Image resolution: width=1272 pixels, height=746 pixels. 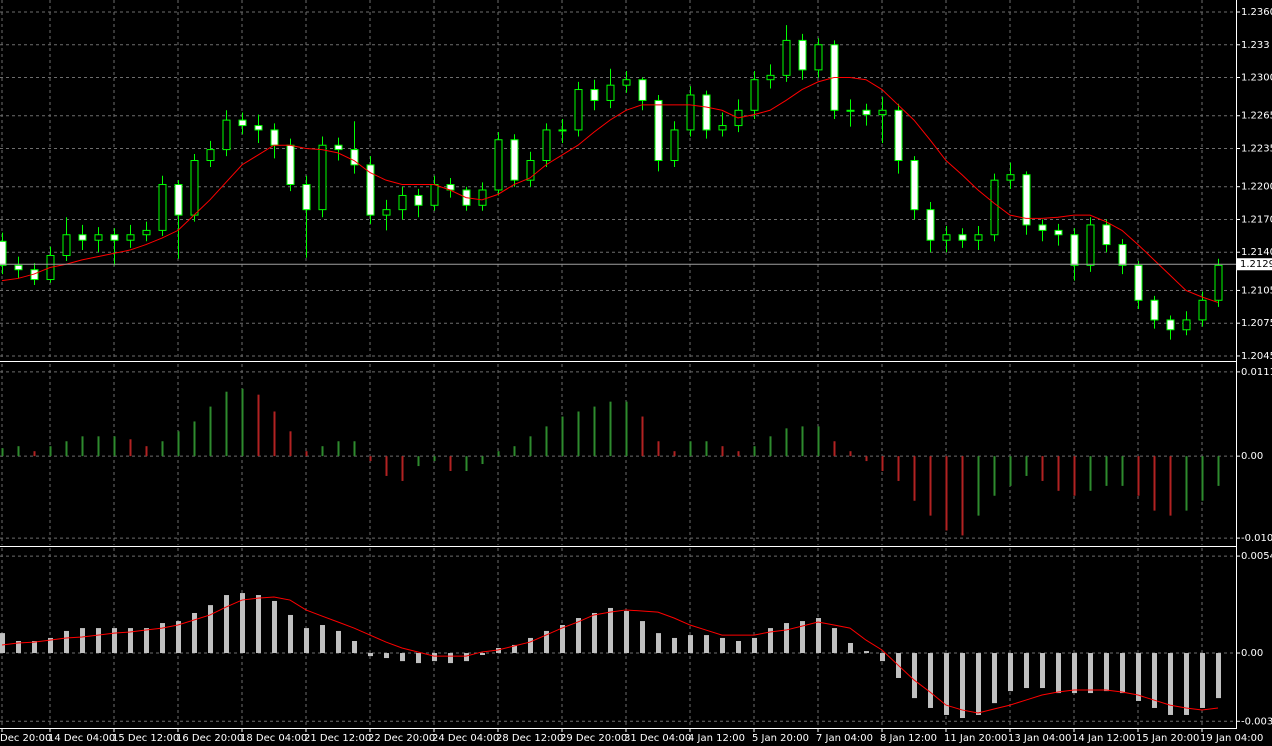 What do you see at coordinates (1252, 653) in the screenshot?
I see `y-tick-label: 0.00` at bounding box center [1252, 653].